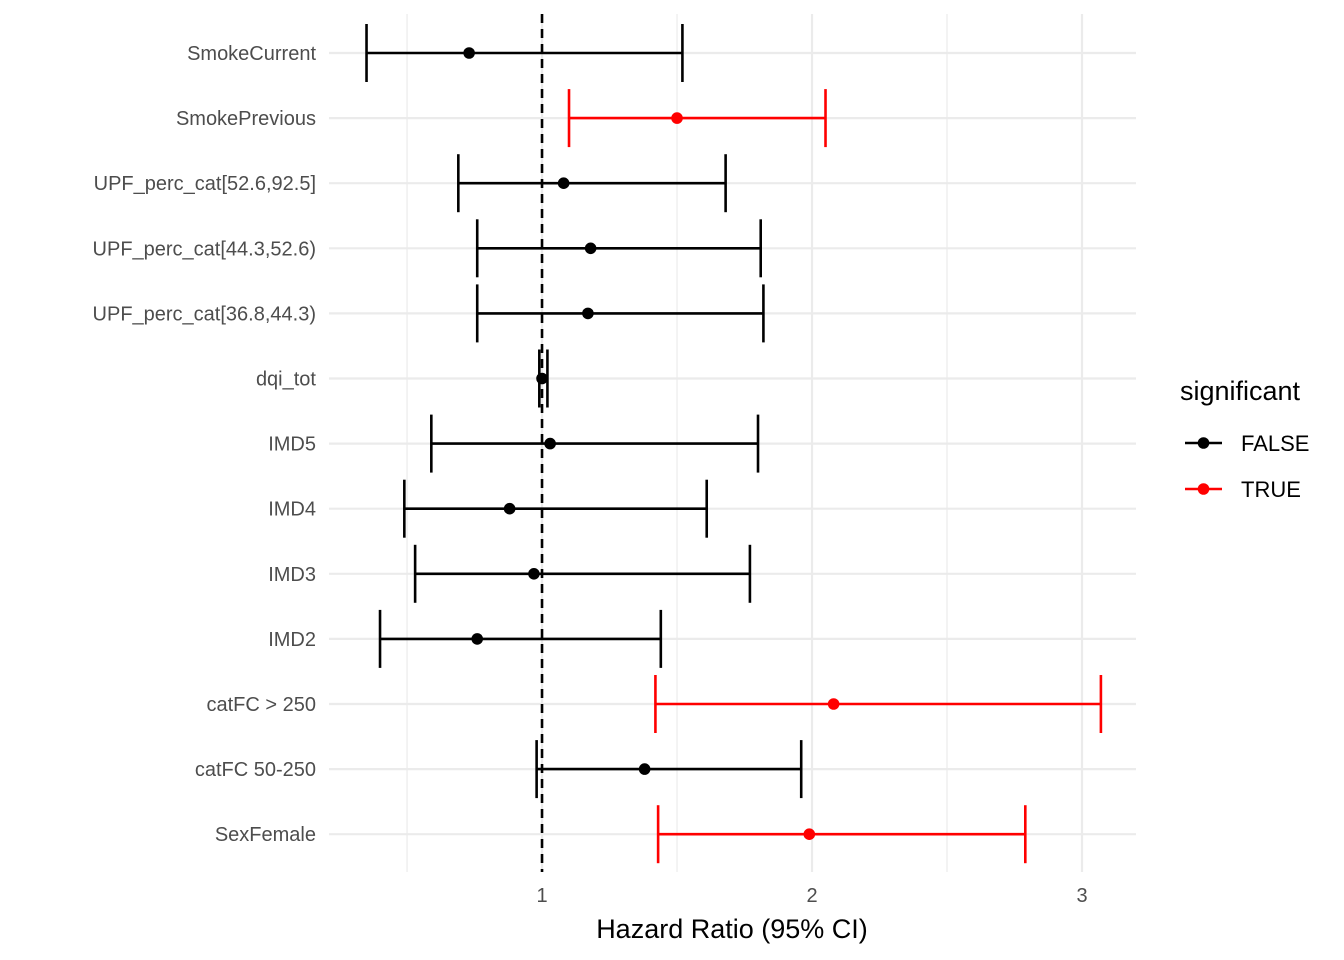 The image size is (1344, 960). Describe the element at coordinates (204, 249) in the screenshot. I see `y-tick-label: UPF_perc_cat[44.3,52.6)` at that location.